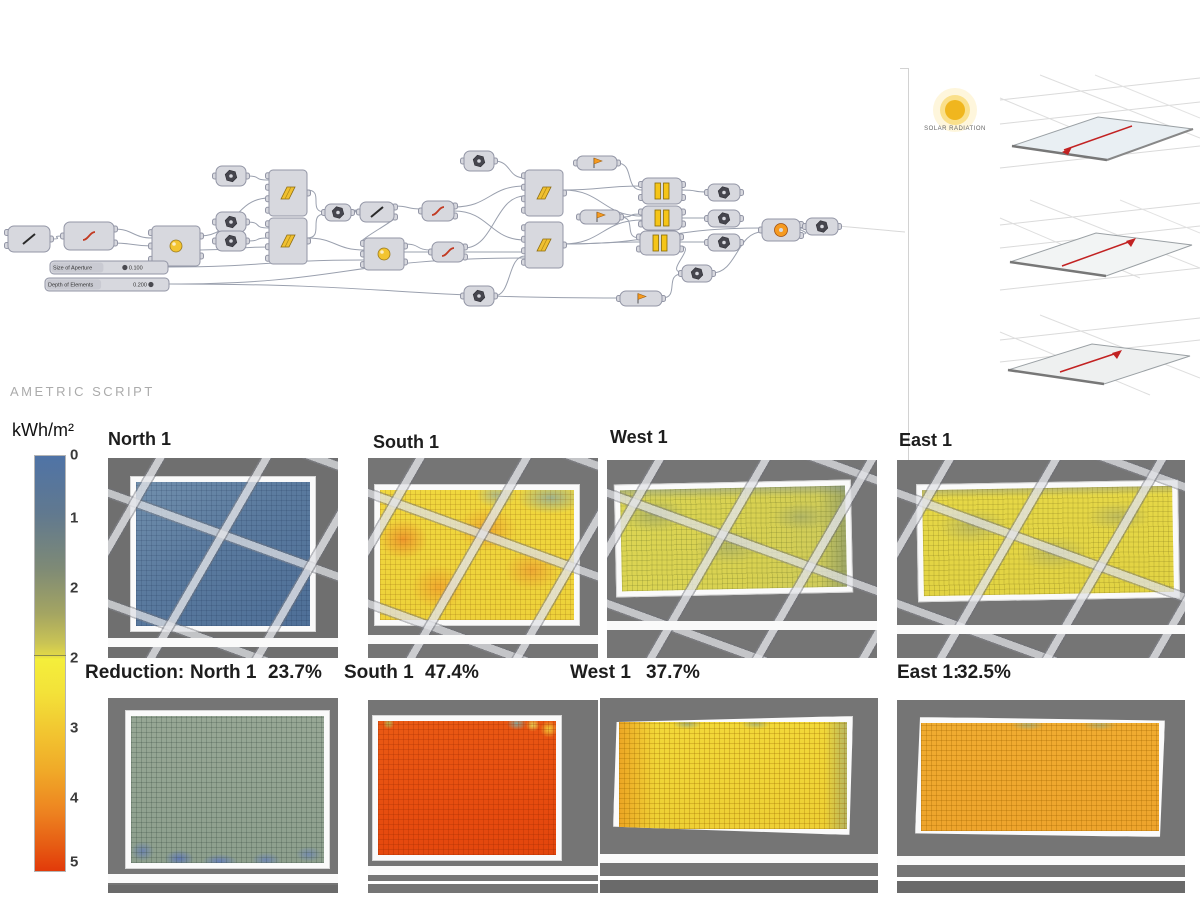 The image size is (1200, 900). Describe the element at coordinates (379, 672) in the screenshot. I see `reduction-south1-name: South 1` at that location.